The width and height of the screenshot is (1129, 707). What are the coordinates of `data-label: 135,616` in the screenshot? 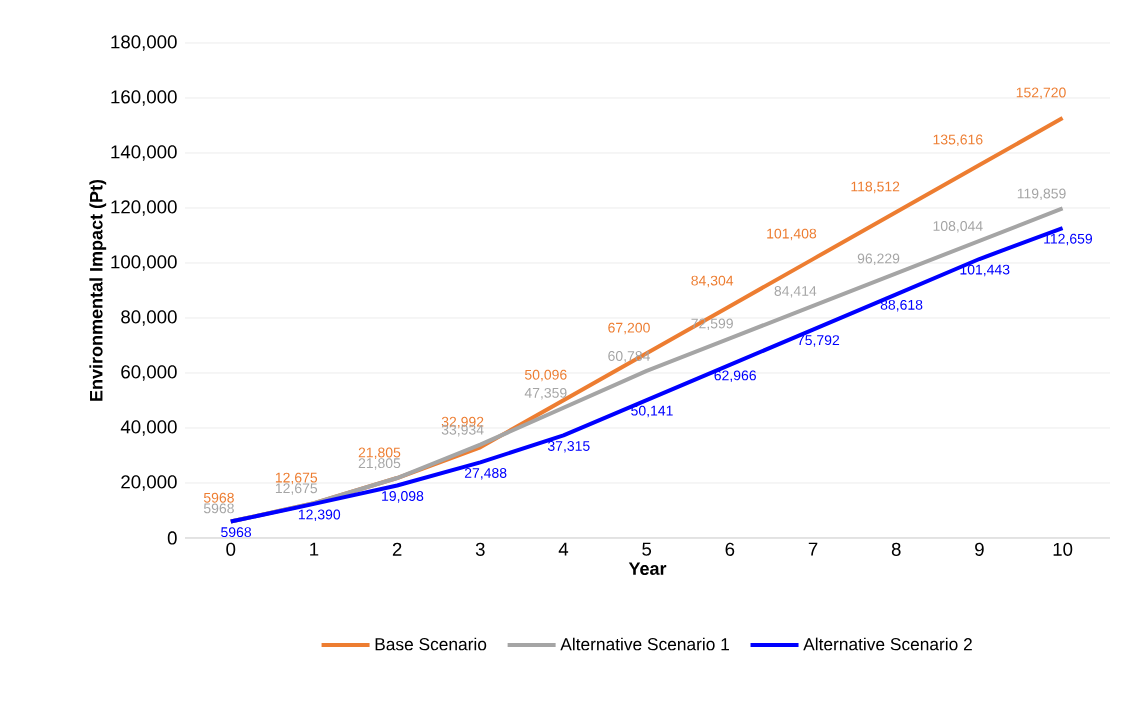 It's located at (958, 140).